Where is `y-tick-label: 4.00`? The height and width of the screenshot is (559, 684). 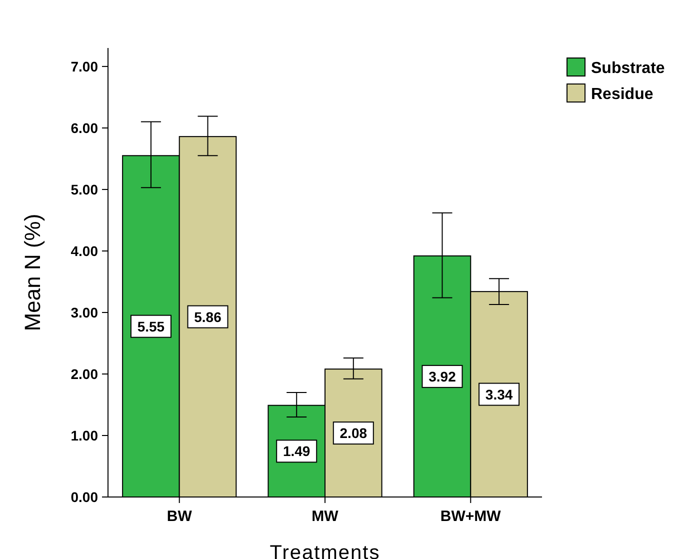
y-tick-label: 4.00 is located at coordinates (84, 250).